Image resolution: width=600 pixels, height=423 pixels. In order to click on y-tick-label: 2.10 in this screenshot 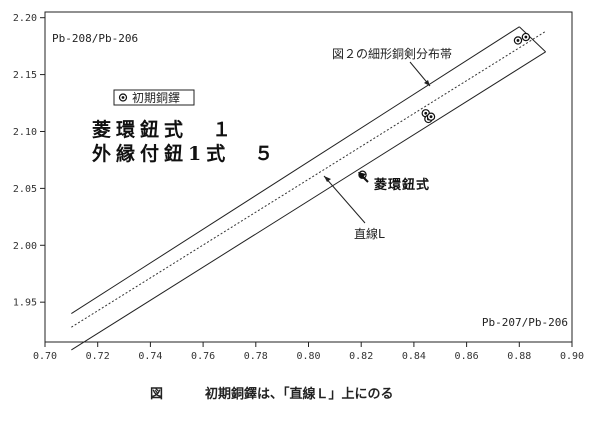, I will do `click(25, 132)`.